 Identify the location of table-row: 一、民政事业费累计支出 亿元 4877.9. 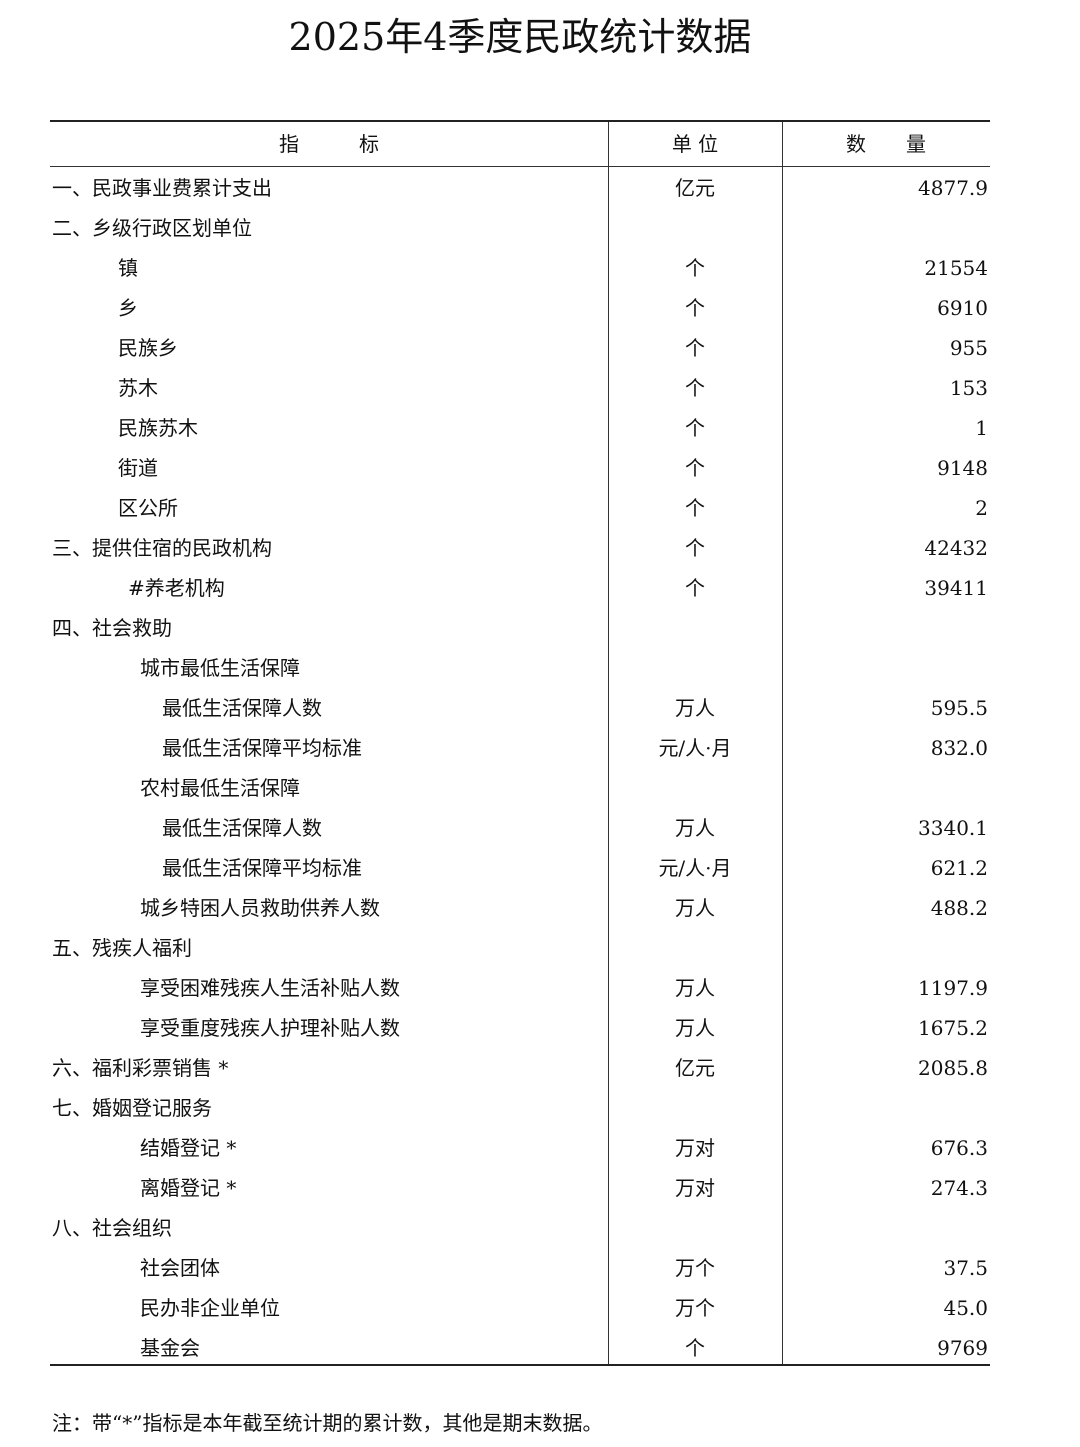
(520, 188).